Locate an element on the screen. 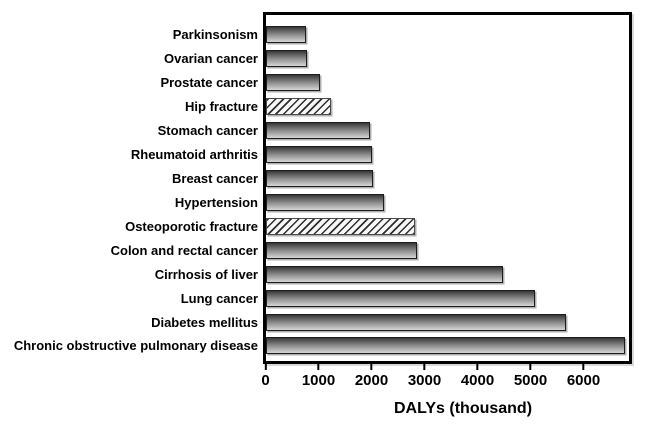 The height and width of the screenshot is (430, 654). x-tick: 3000 is located at coordinates (424, 375).